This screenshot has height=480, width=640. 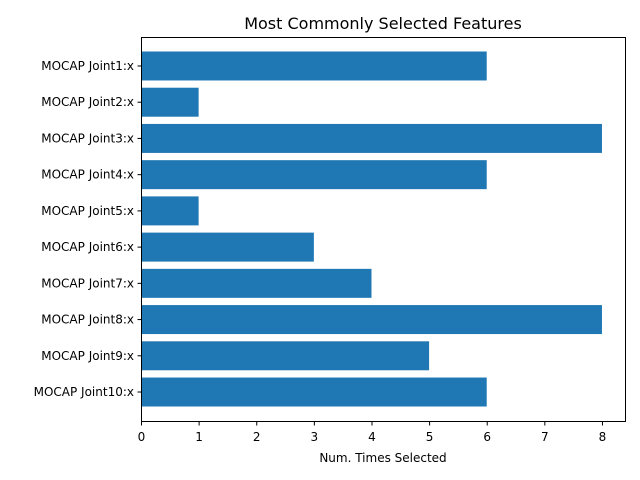 What do you see at coordinates (84, 392) in the screenshot?
I see `y-tick-label: MOCAP Joint10:x` at bounding box center [84, 392].